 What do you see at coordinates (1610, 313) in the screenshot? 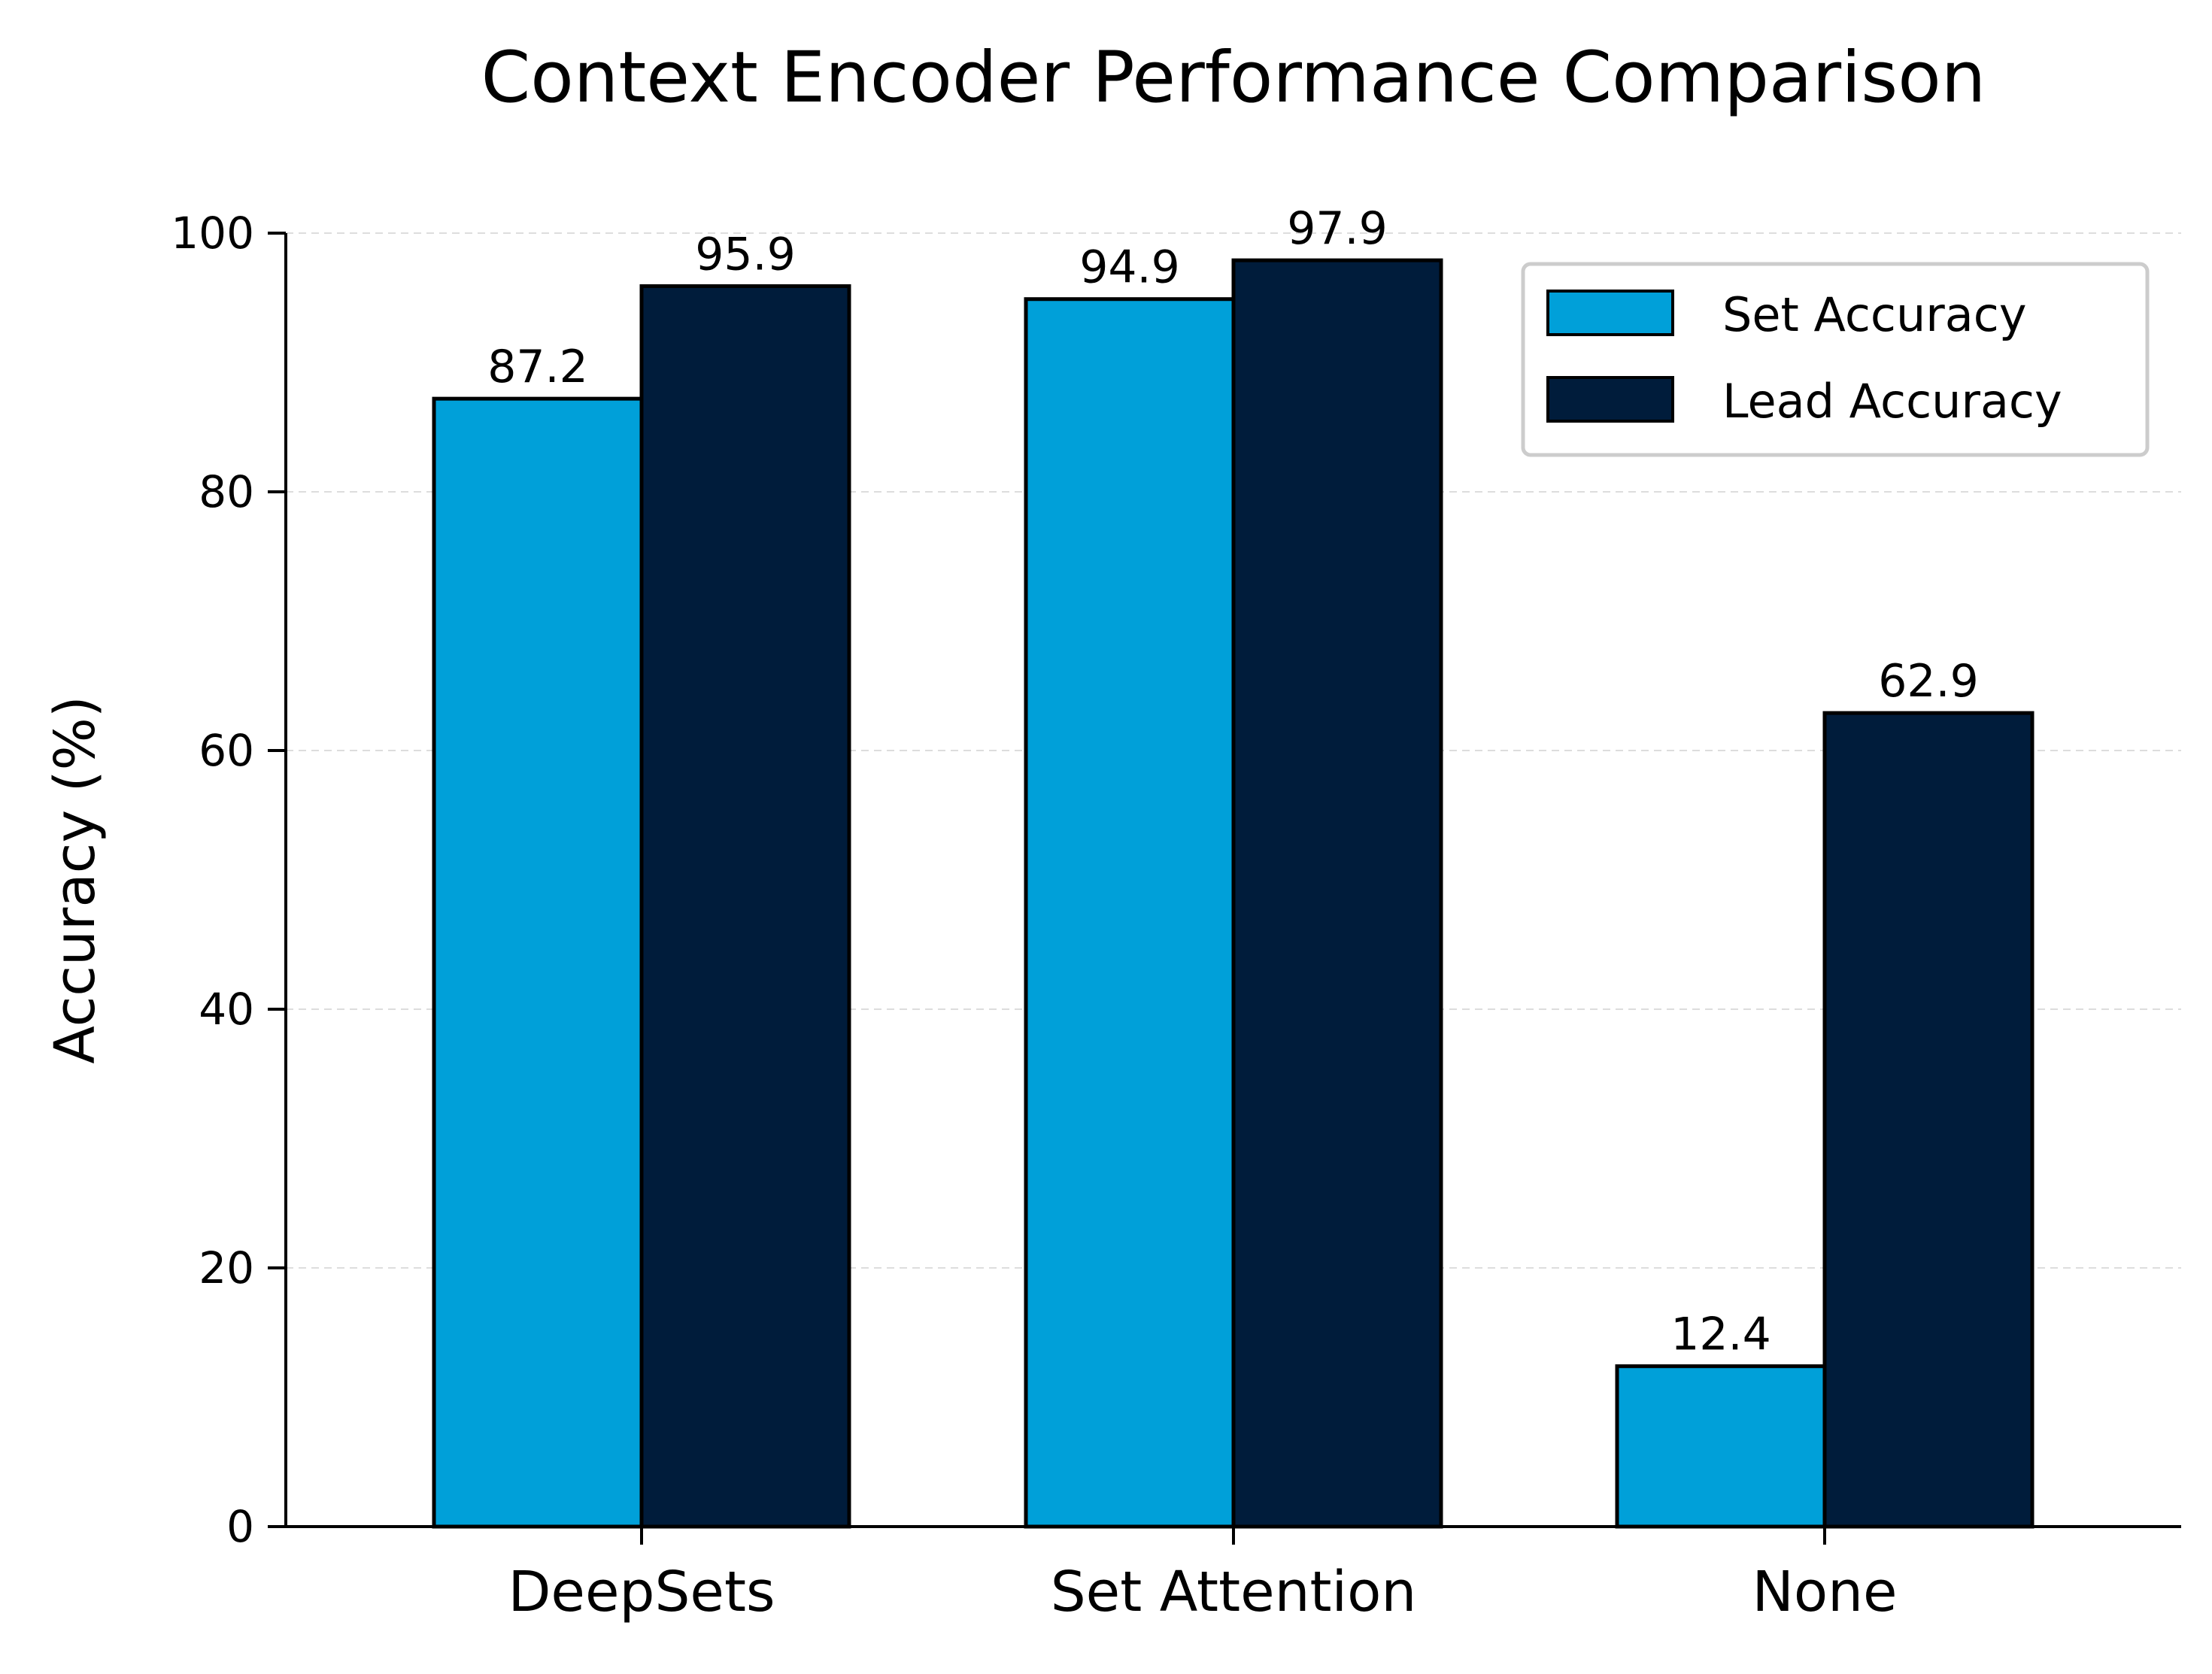
I see `legend-swatch-set-accuracy` at bounding box center [1610, 313].